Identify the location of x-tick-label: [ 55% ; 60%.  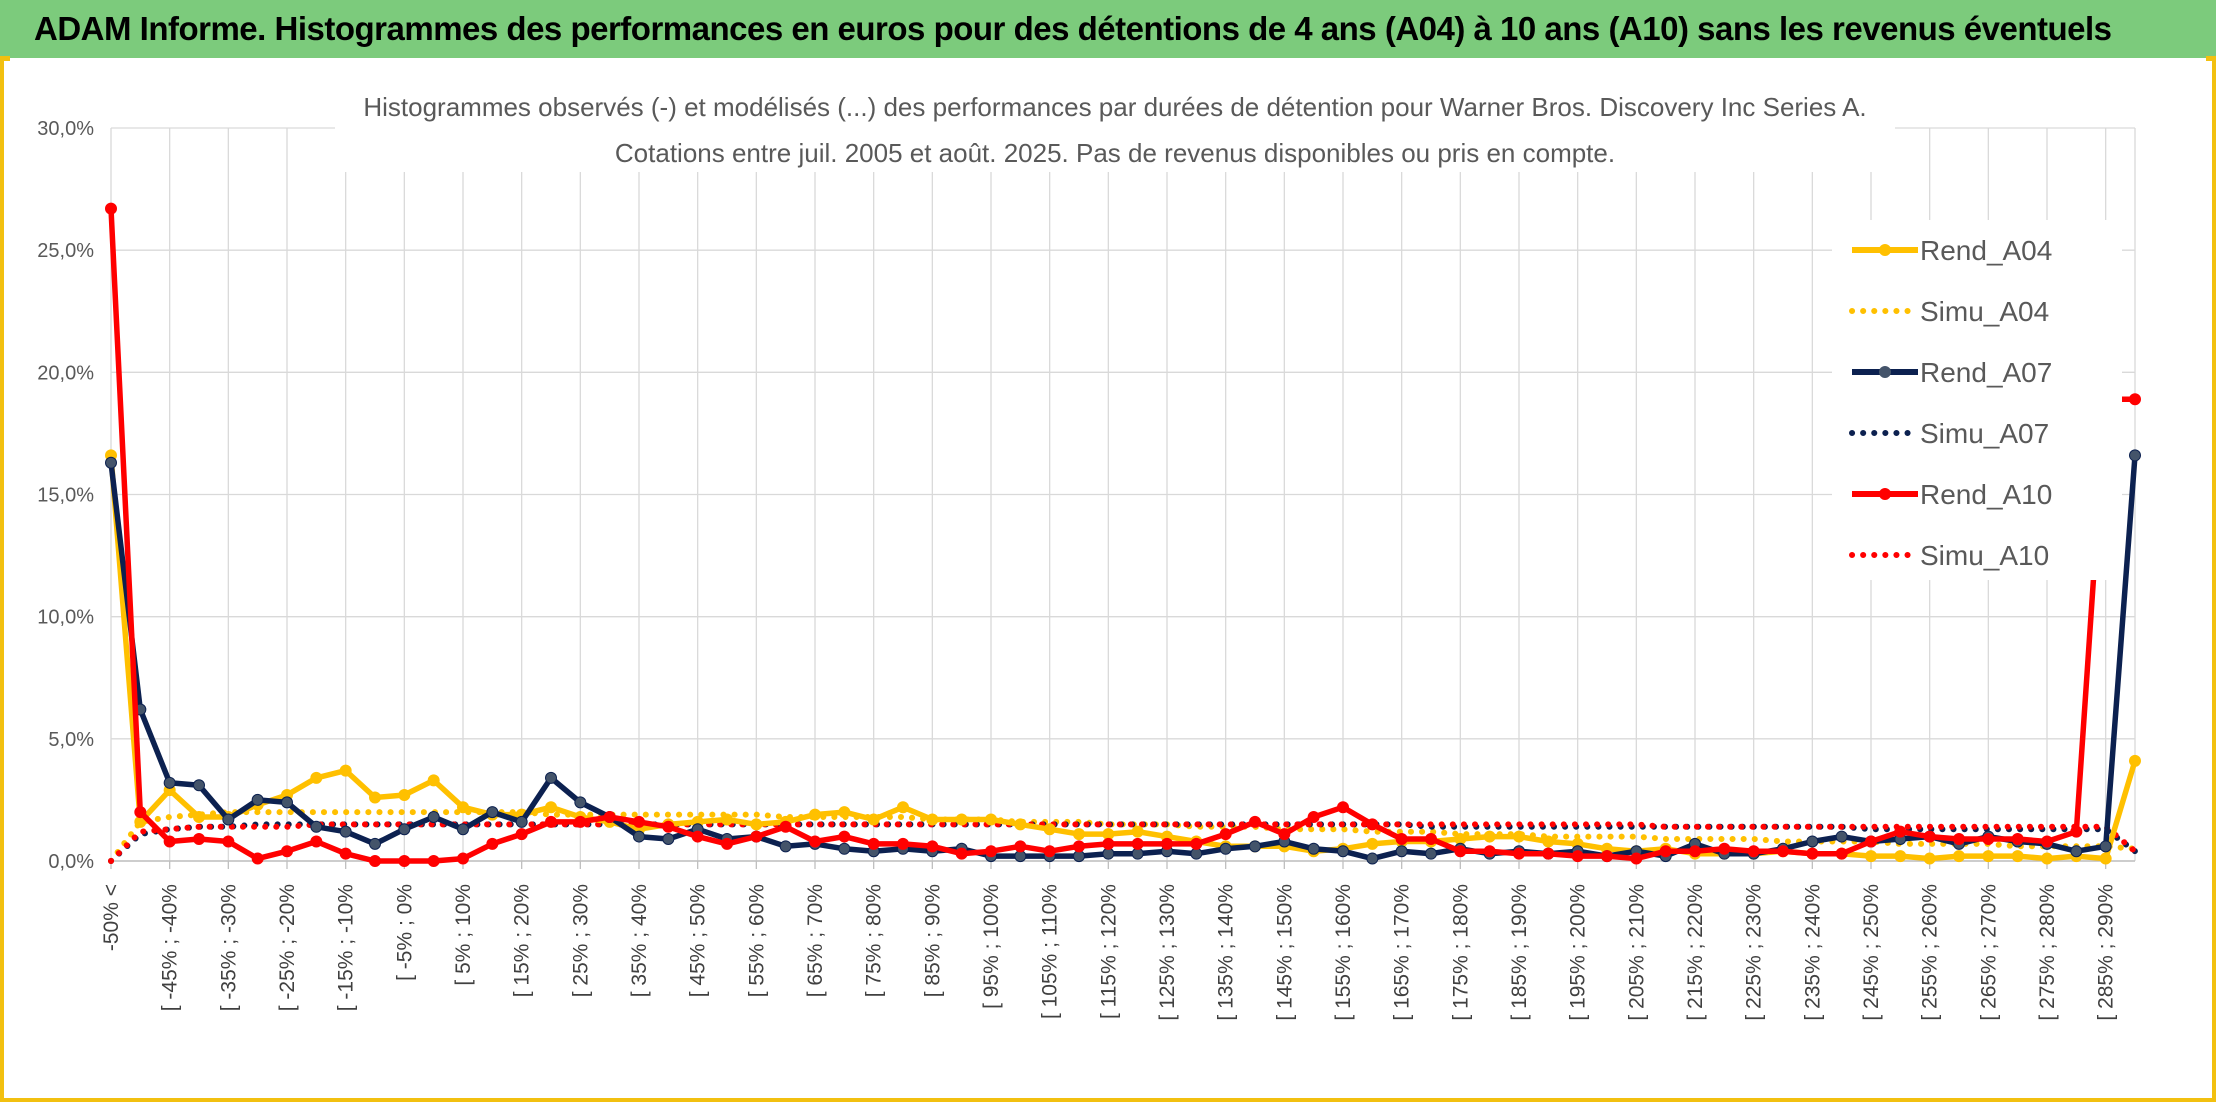
(756, 940).